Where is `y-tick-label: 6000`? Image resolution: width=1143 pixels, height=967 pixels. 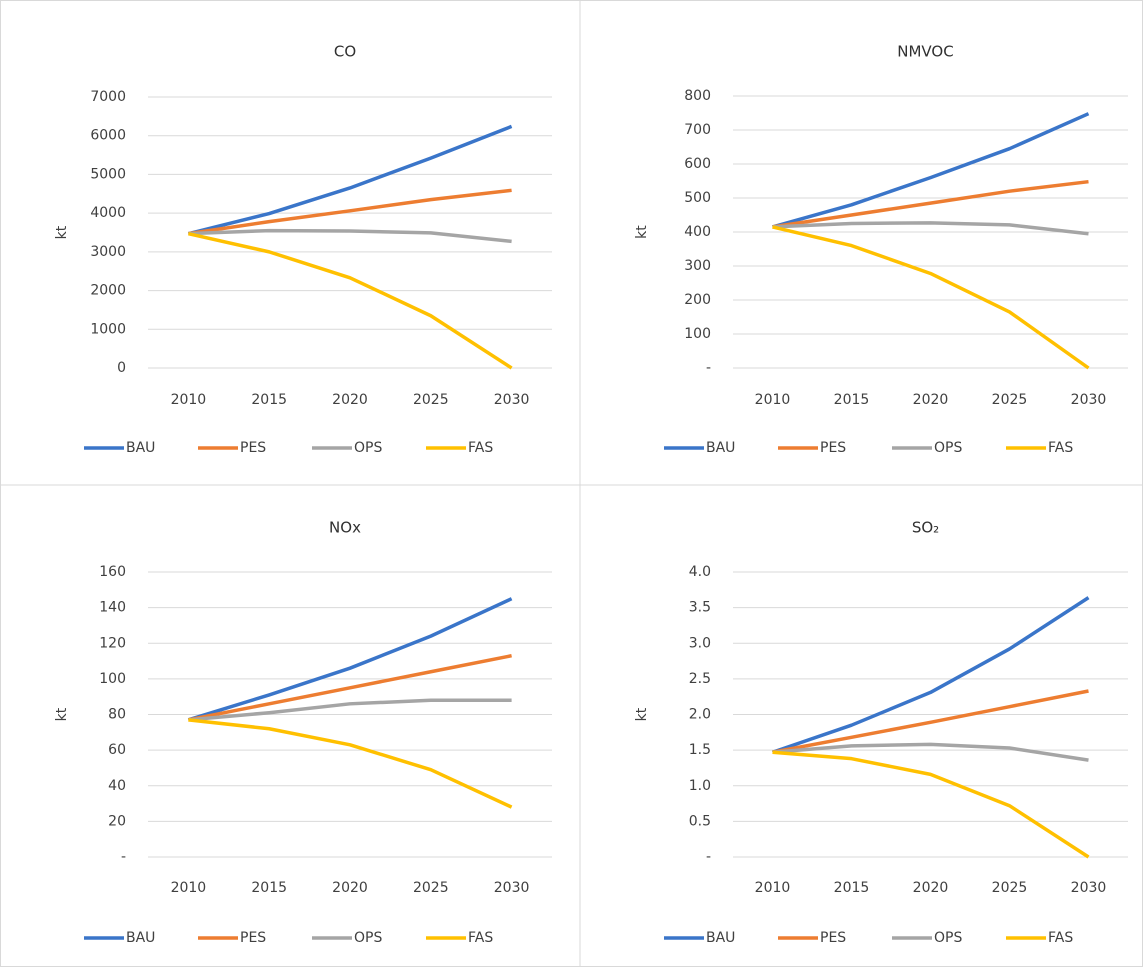
y-tick-label: 6000 is located at coordinates (108, 136).